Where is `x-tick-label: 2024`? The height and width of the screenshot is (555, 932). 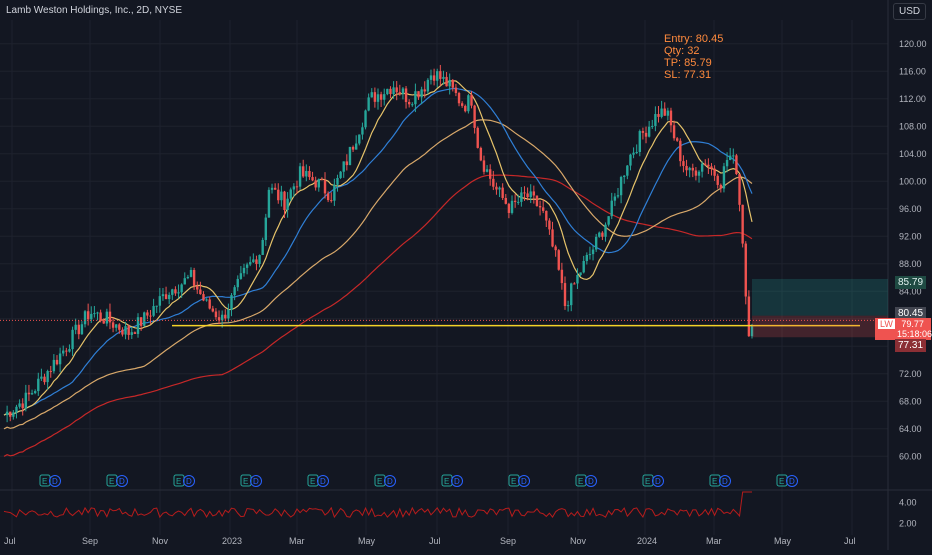
x-tick-label: 2024 is located at coordinates (647, 541).